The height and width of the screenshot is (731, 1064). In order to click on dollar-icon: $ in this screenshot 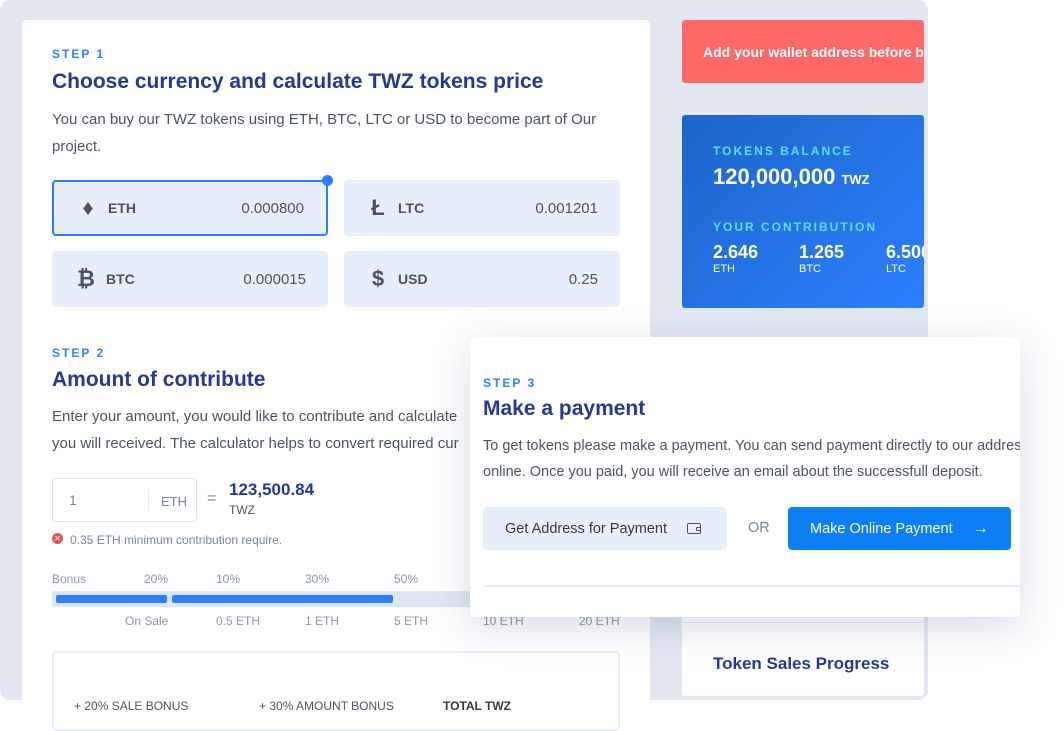, I will do `click(378, 278)`.